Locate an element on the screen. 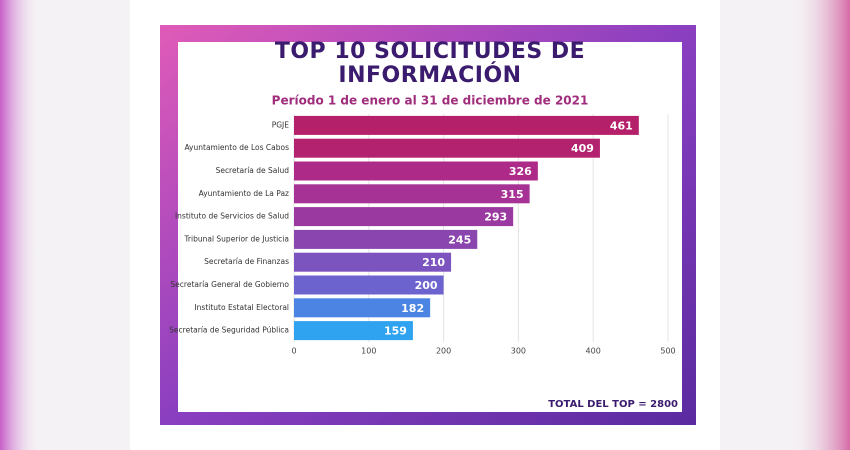 Image resolution: width=850 pixels, height=450 pixels. y-tick-label: Secretaría de Finanzas is located at coordinates (246, 261).